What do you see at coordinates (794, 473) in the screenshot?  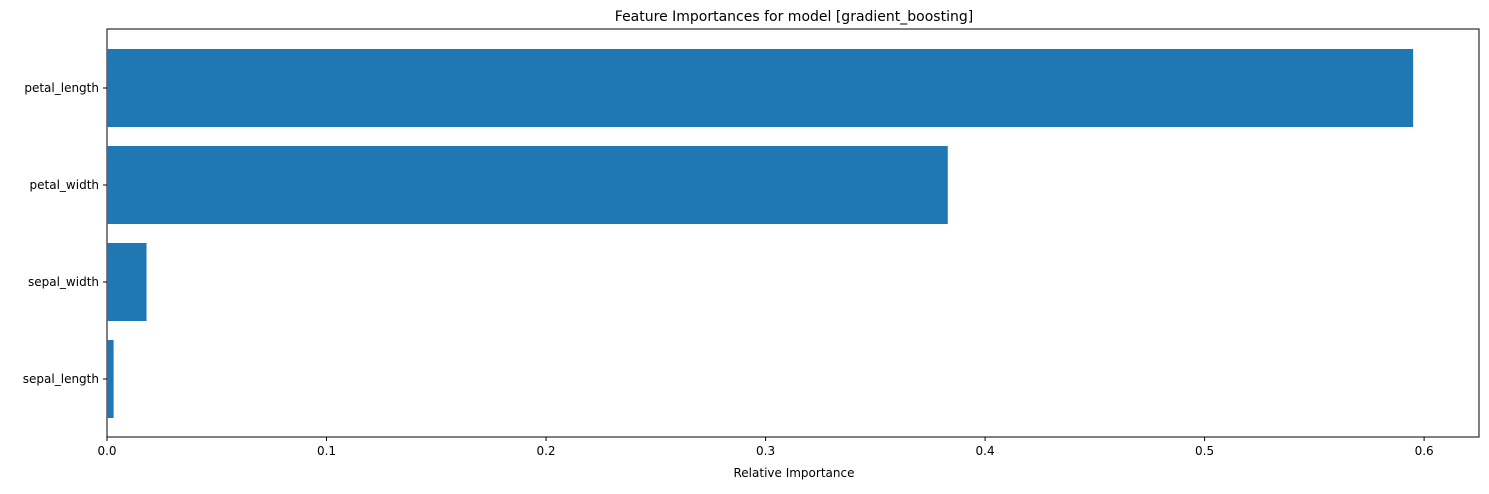 I see `x-axis-label: Relative Importance` at bounding box center [794, 473].